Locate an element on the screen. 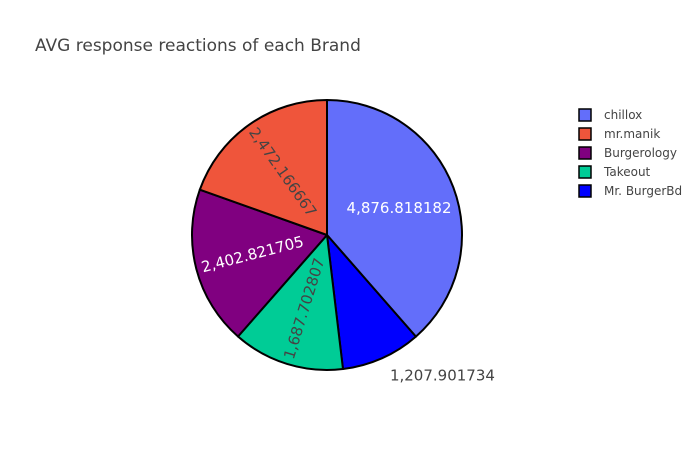  legend-label-burgerology: Burgerology is located at coordinates (640, 153).